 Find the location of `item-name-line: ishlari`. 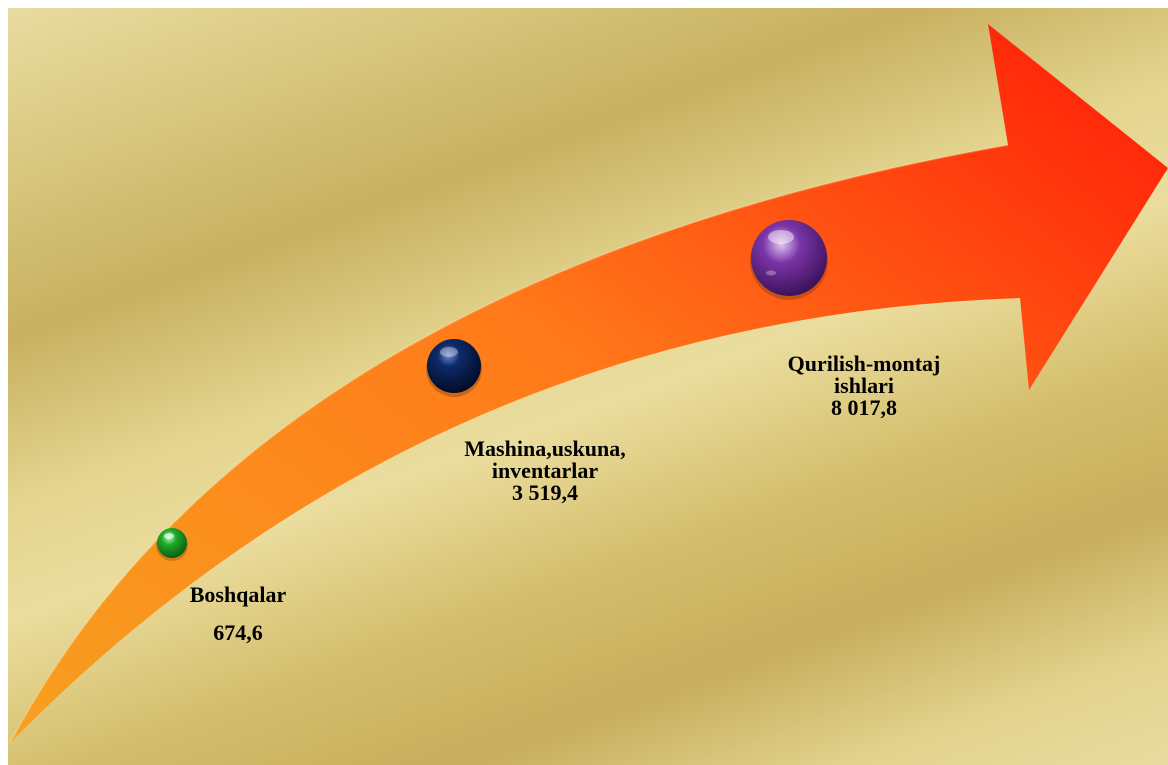

item-name-line: ishlari is located at coordinates (864, 385).